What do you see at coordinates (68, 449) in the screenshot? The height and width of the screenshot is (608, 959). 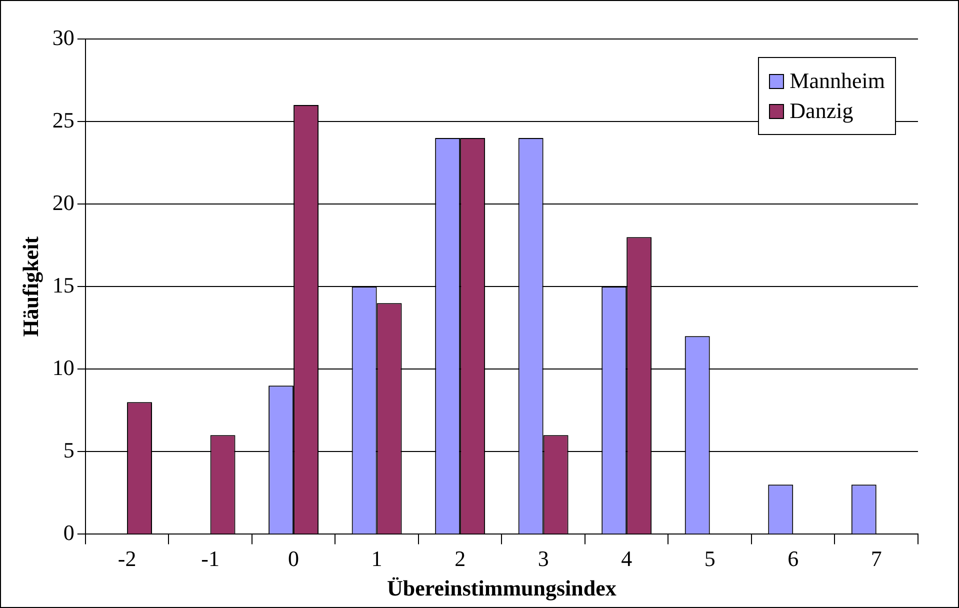 I see `y-tick-label: 5` at bounding box center [68, 449].